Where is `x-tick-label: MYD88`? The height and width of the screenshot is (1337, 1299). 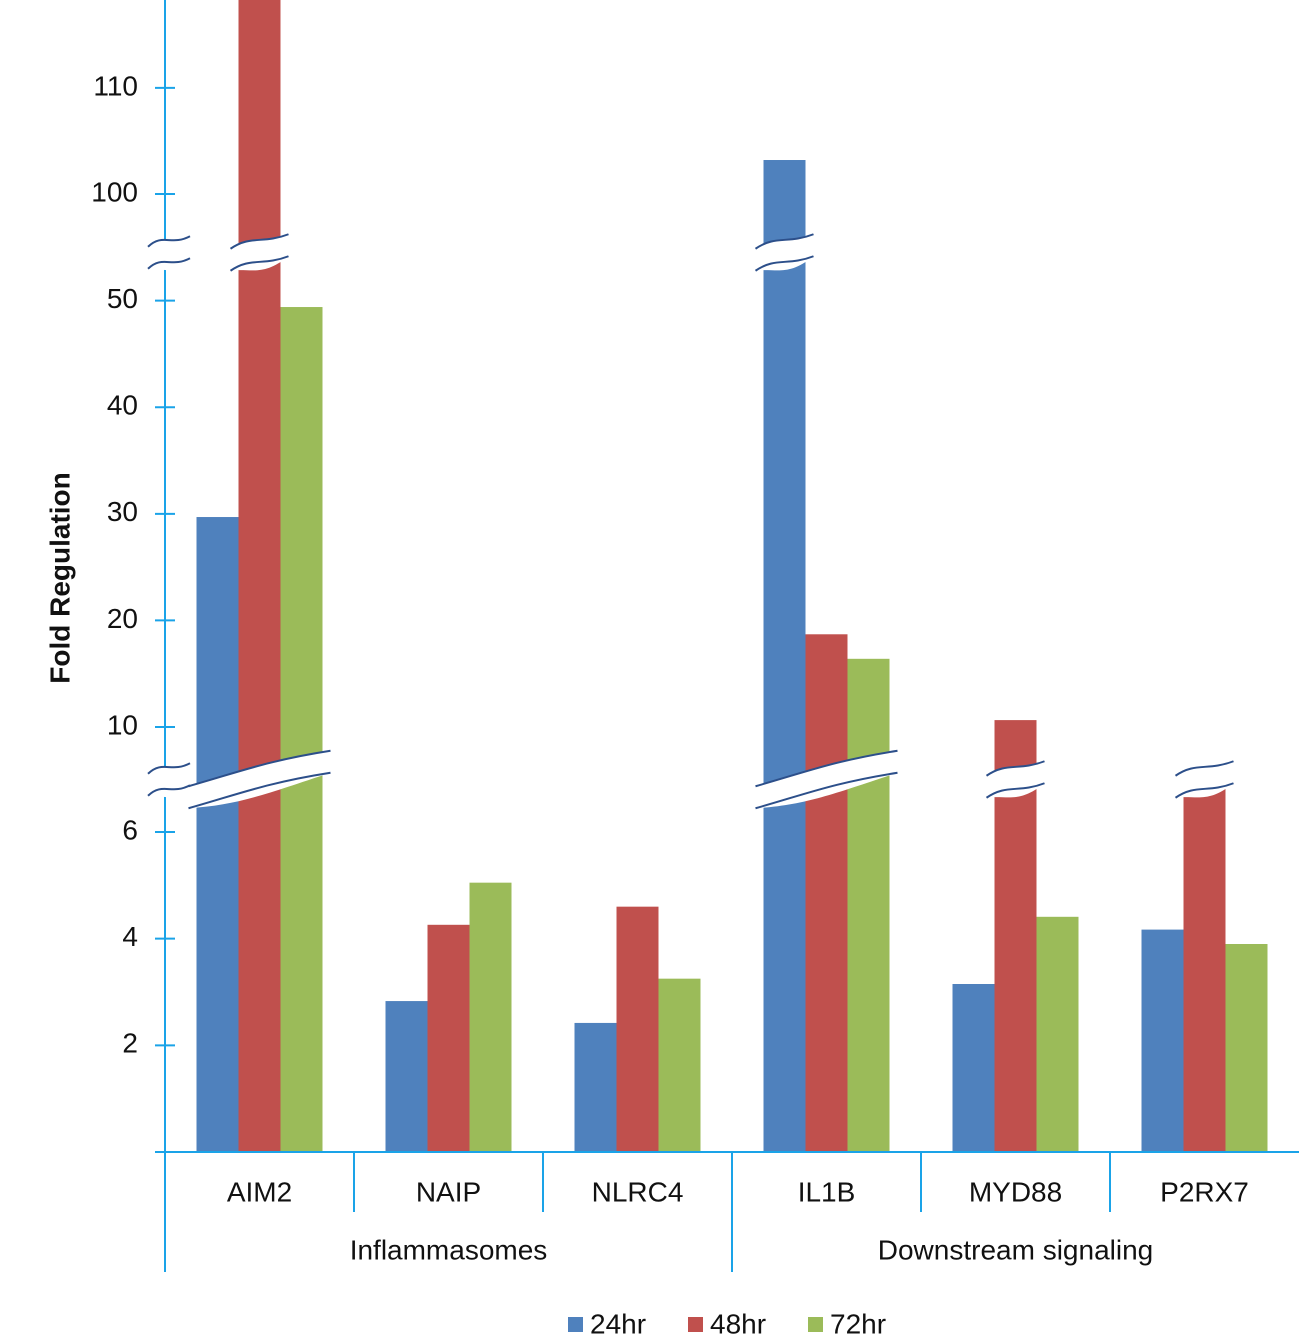
x-tick-label: MYD88 is located at coordinates (1015, 1191).